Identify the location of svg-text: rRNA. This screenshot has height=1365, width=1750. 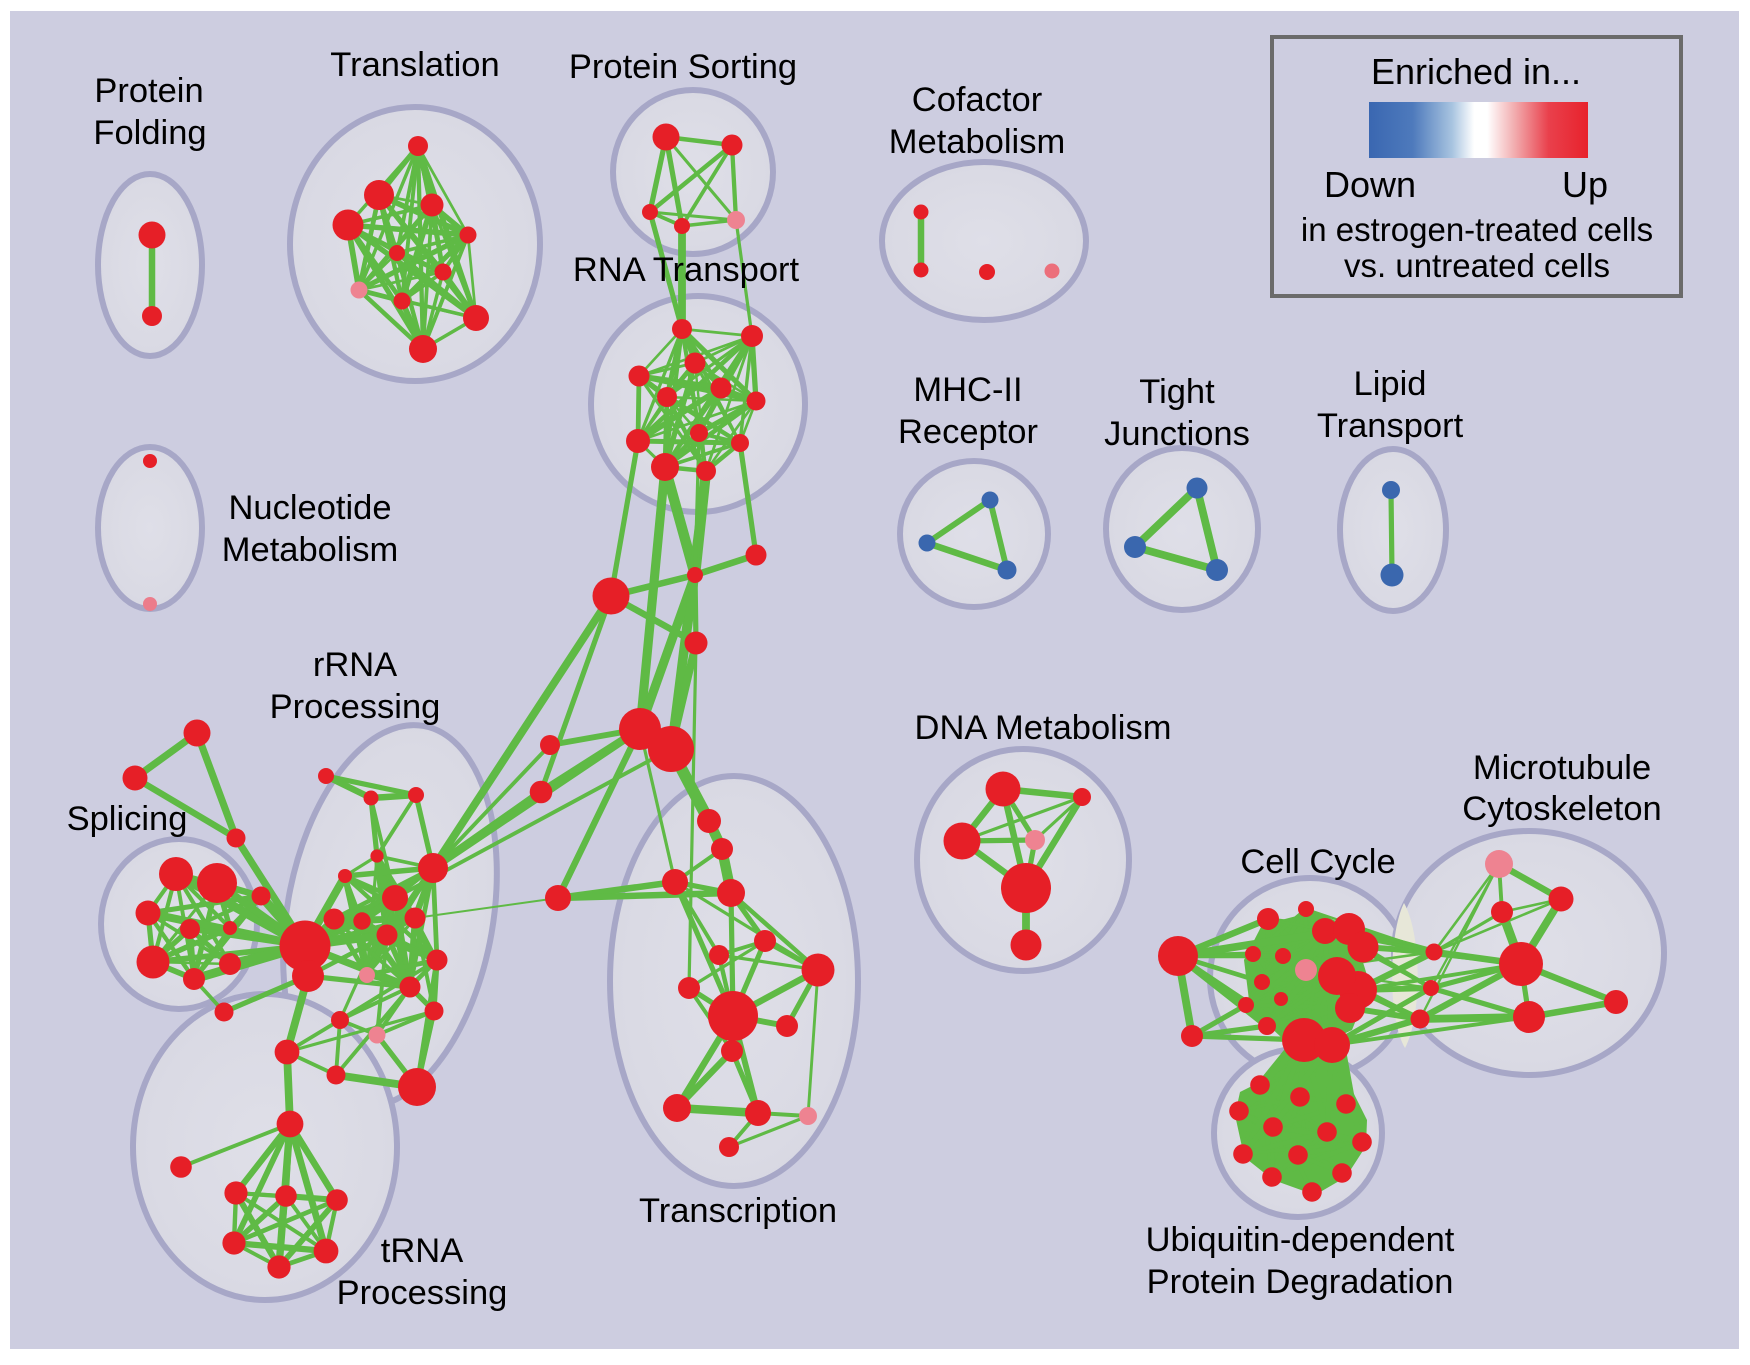
(355, 665).